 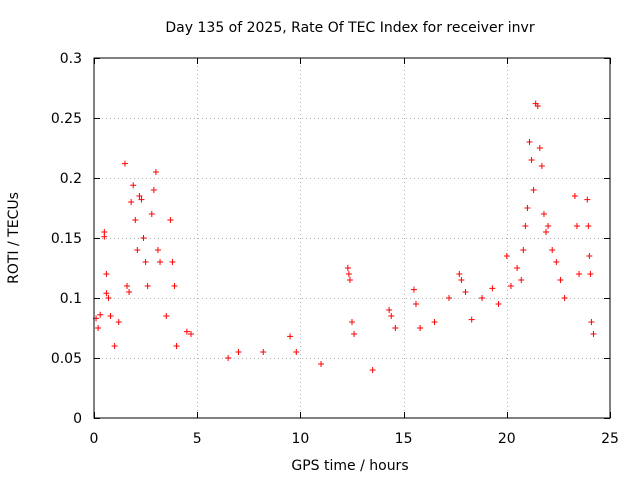 What do you see at coordinates (94, 439) in the screenshot?
I see `x-tick-label: 0` at bounding box center [94, 439].